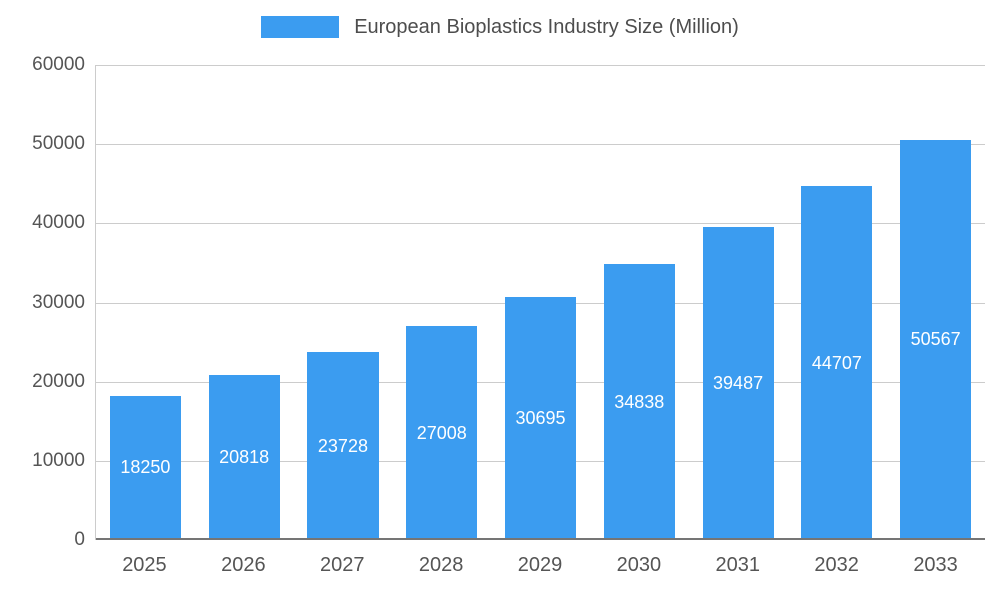  Describe the element at coordinates (58, 302) in the screenshot. I see `y-tick-label: 30000` at that location.